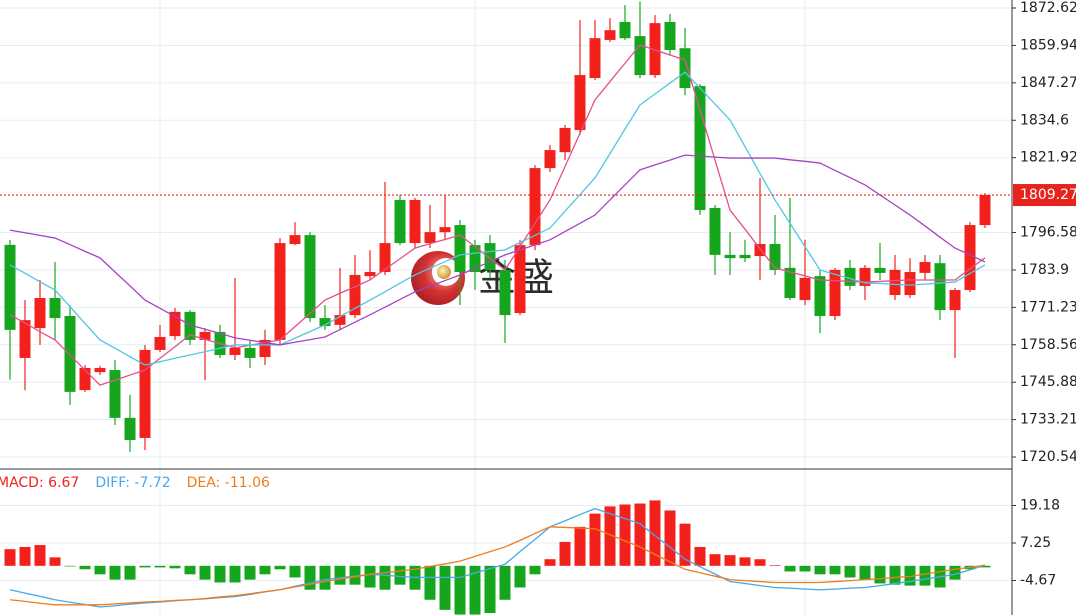 Image resolution: width=1076 pixels, height=615 pixels. Describe the element at coordinates (1048, 420) in the screenshot. I see `y-tick-label: 1733.21` at that location.